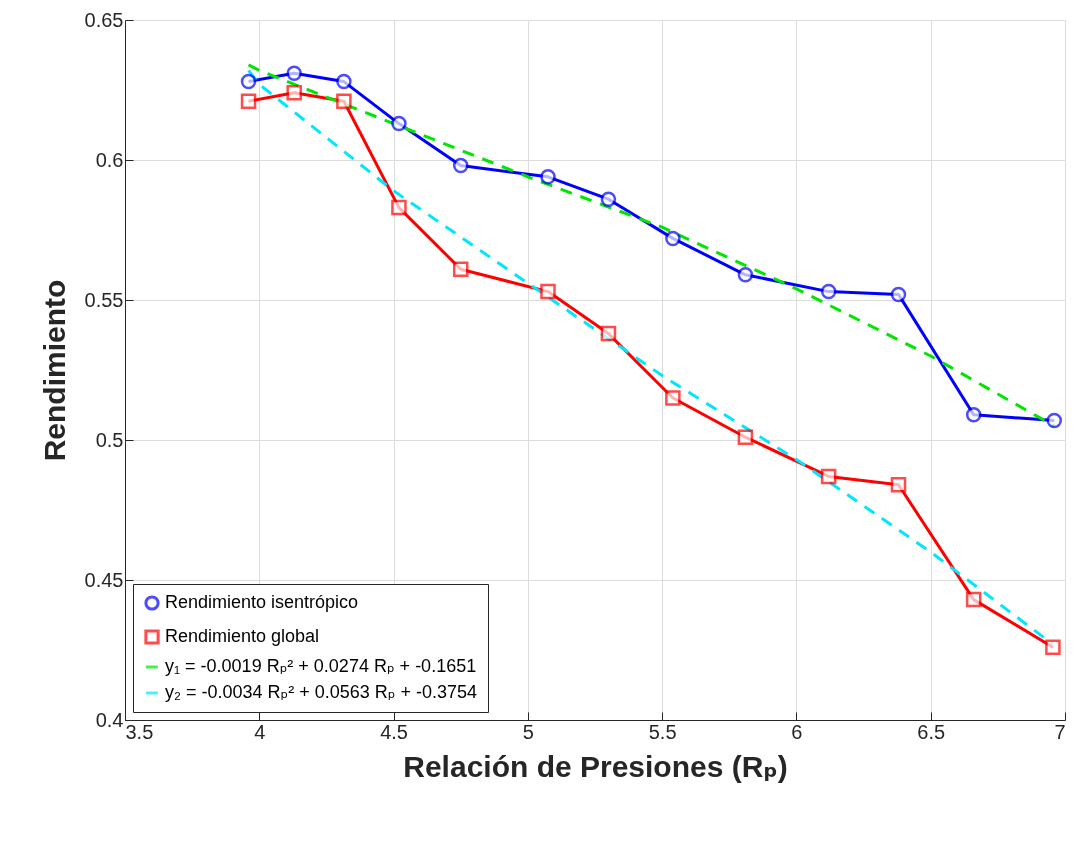 This screenshot has height=854, width=1079. What do you see at coordinates (104, 19) in the screenshot?
I see `y-tick-label: 0.65` at bounding box center [104, 19].